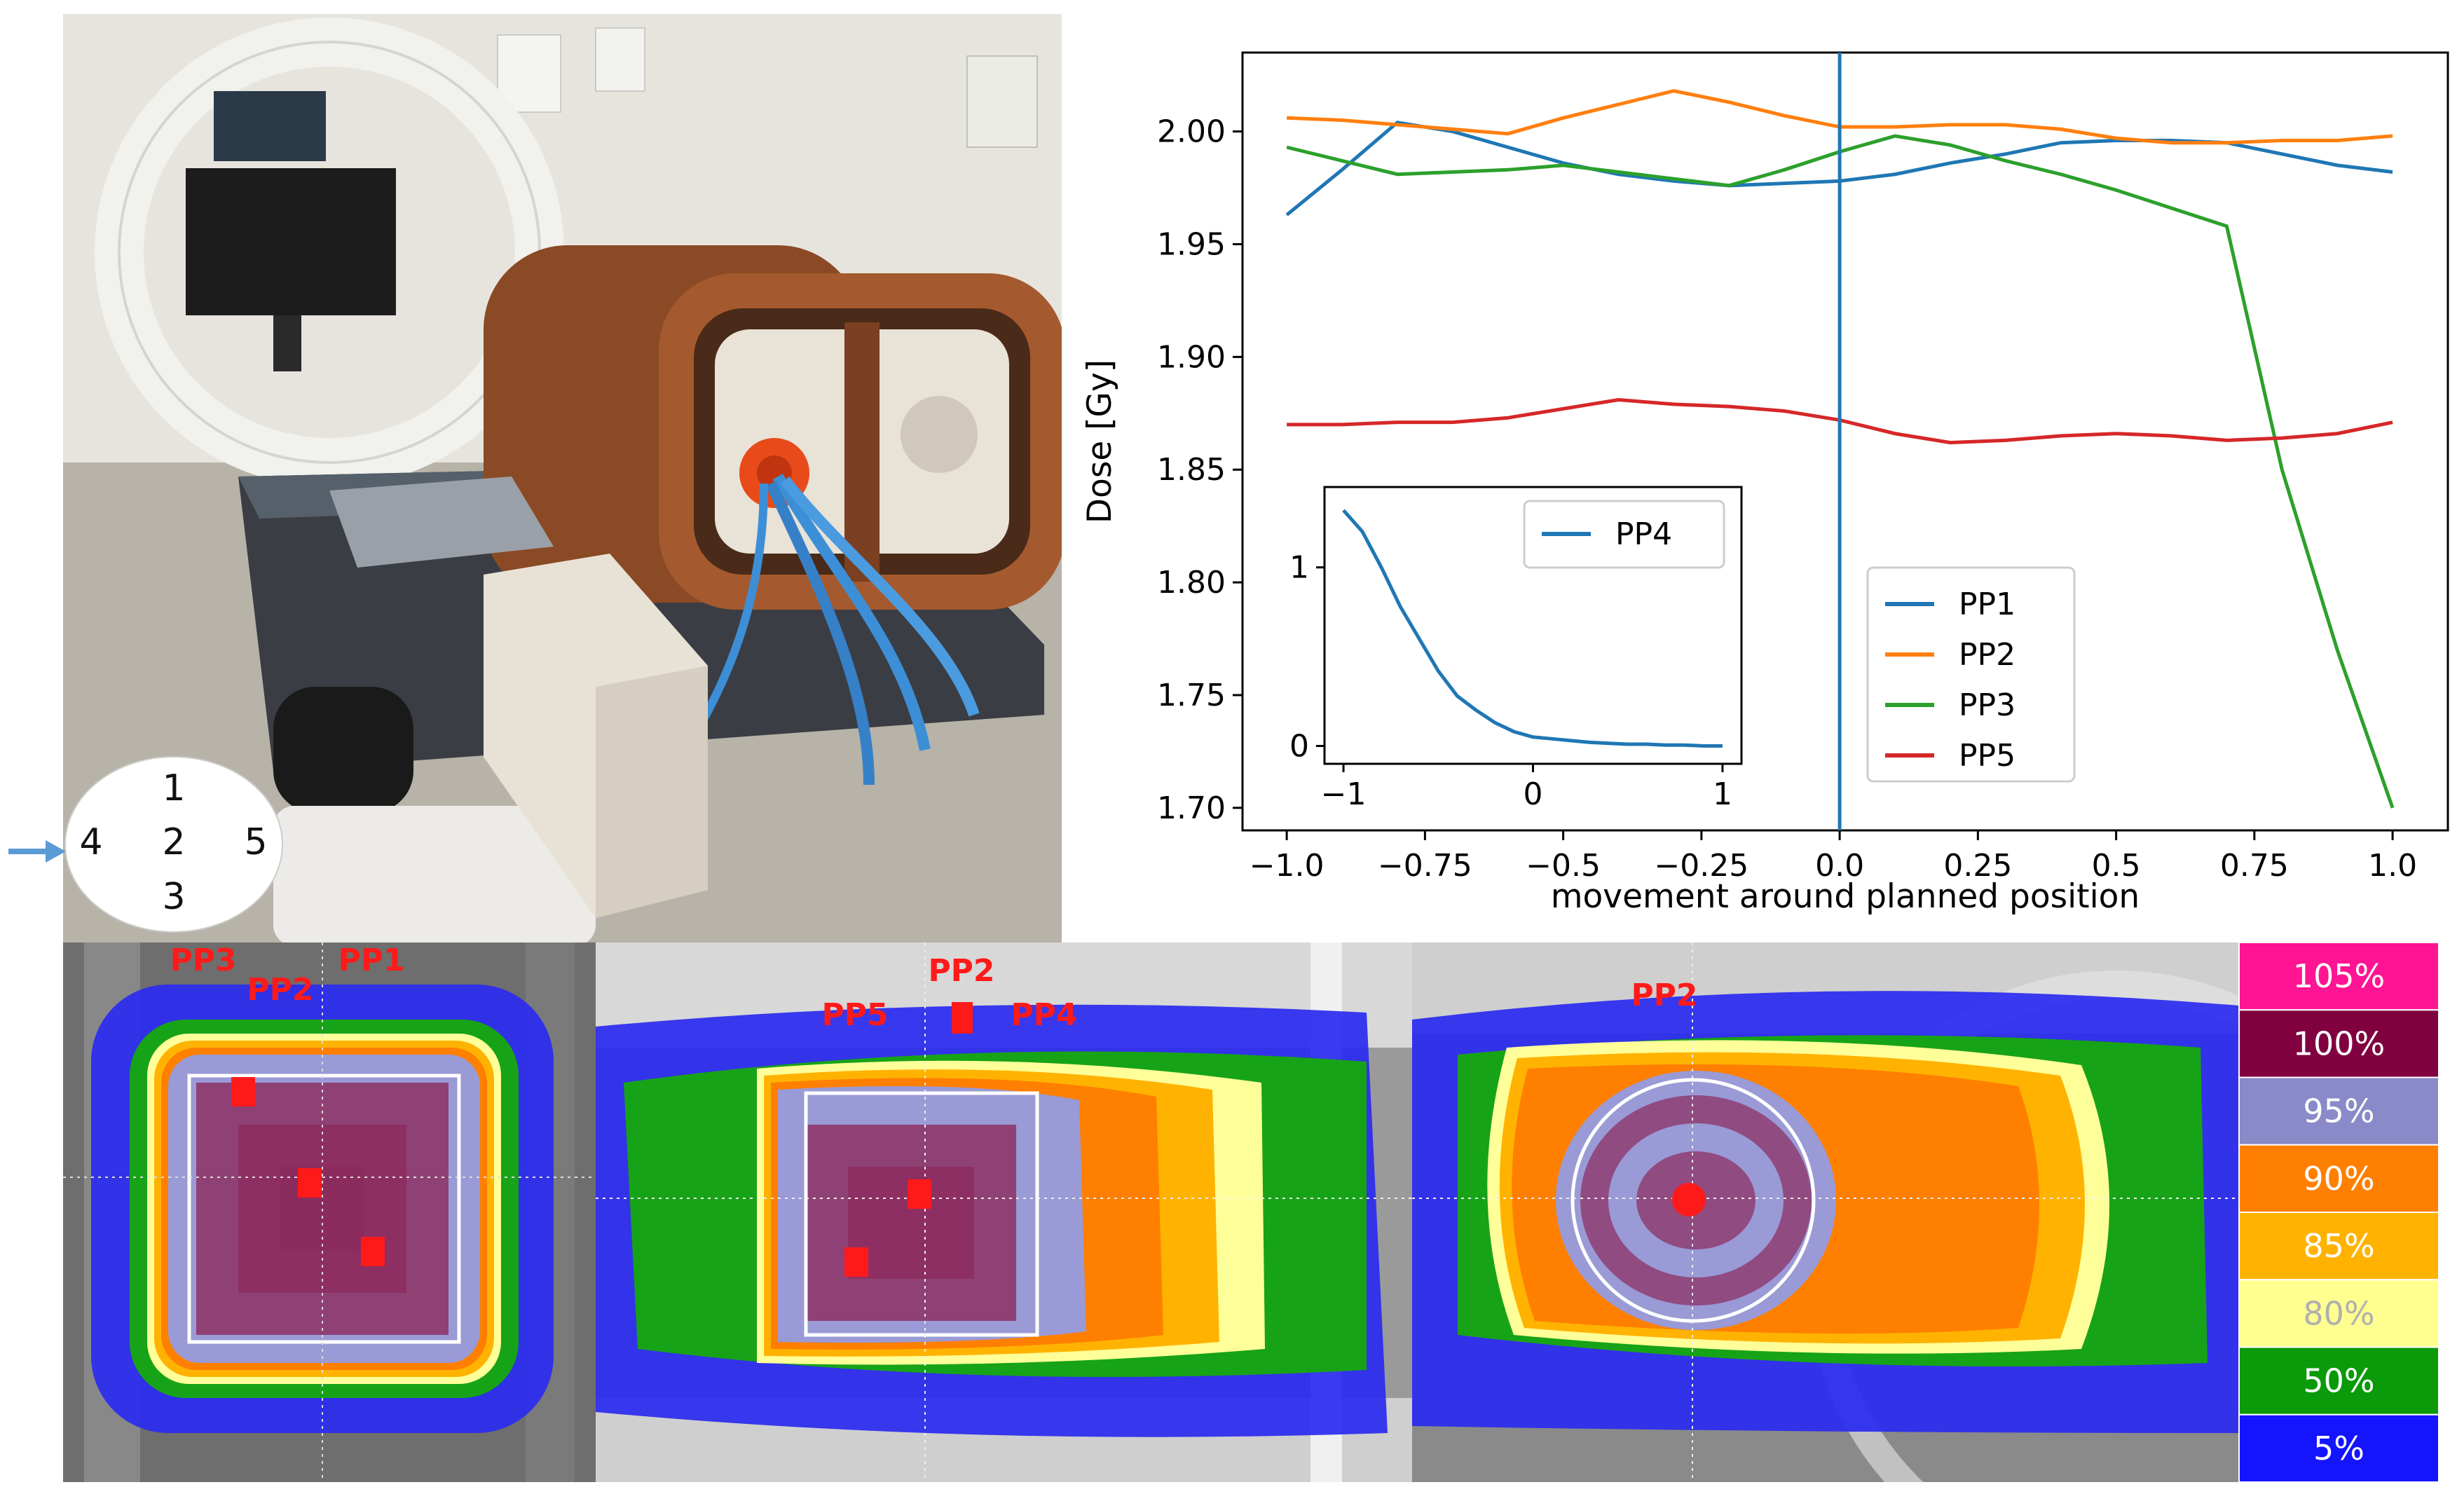 This screenshot has height=1501, width=2464. I want to click on dose-map-panel-2: PP2 PP5 PP4, so click(1004, 1212).